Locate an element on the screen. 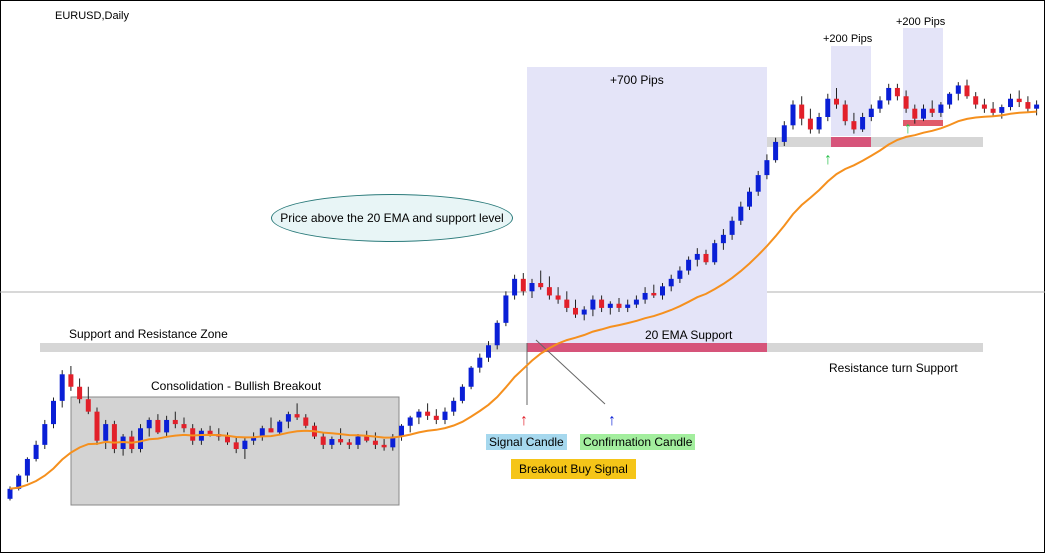  ellipse-text: Price above the 20 EMA and support level is located at coordinates (392, 218).